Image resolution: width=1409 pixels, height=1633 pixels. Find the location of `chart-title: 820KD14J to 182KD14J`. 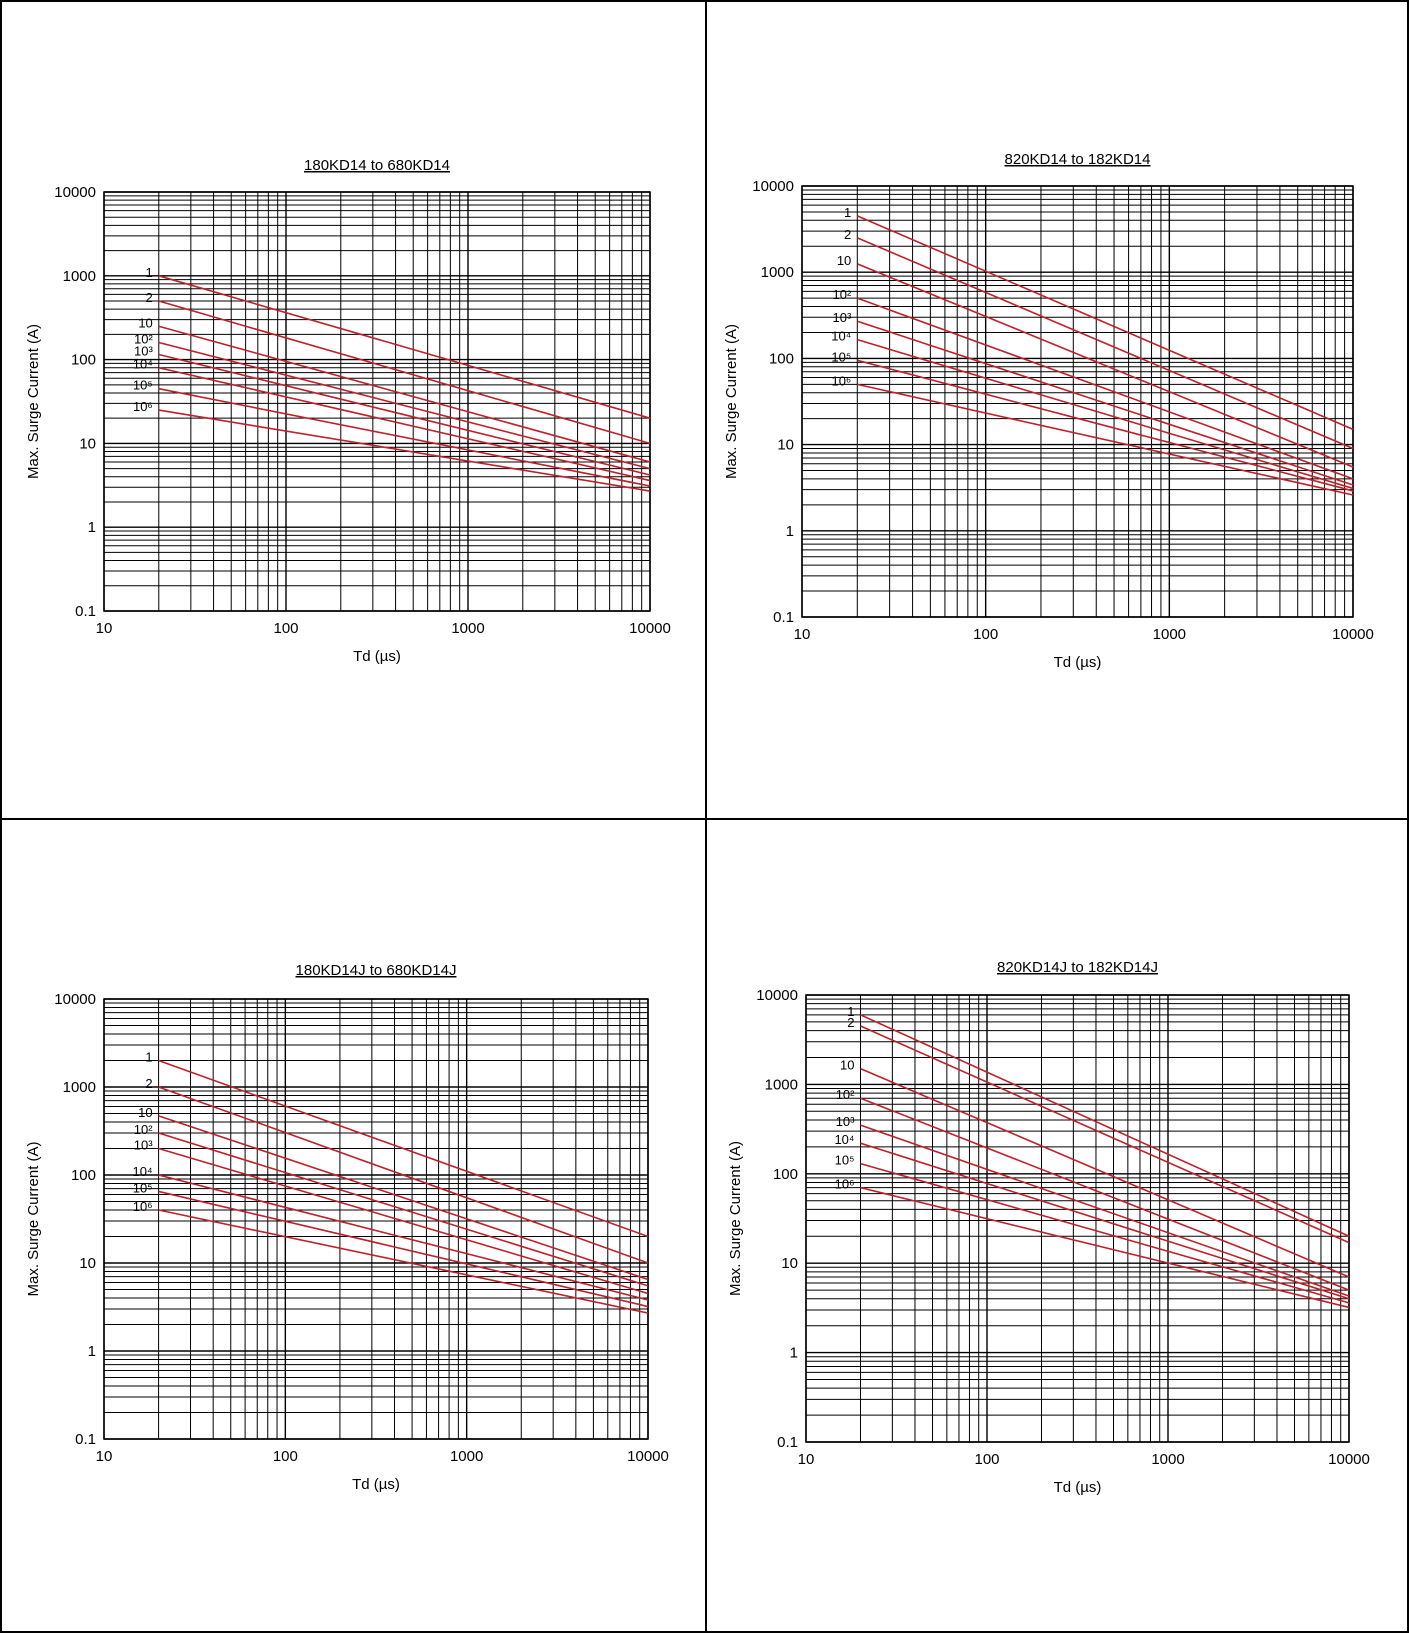

chart-title: 820KD14J to 182KD14J is located at coordinates (1077, 967).